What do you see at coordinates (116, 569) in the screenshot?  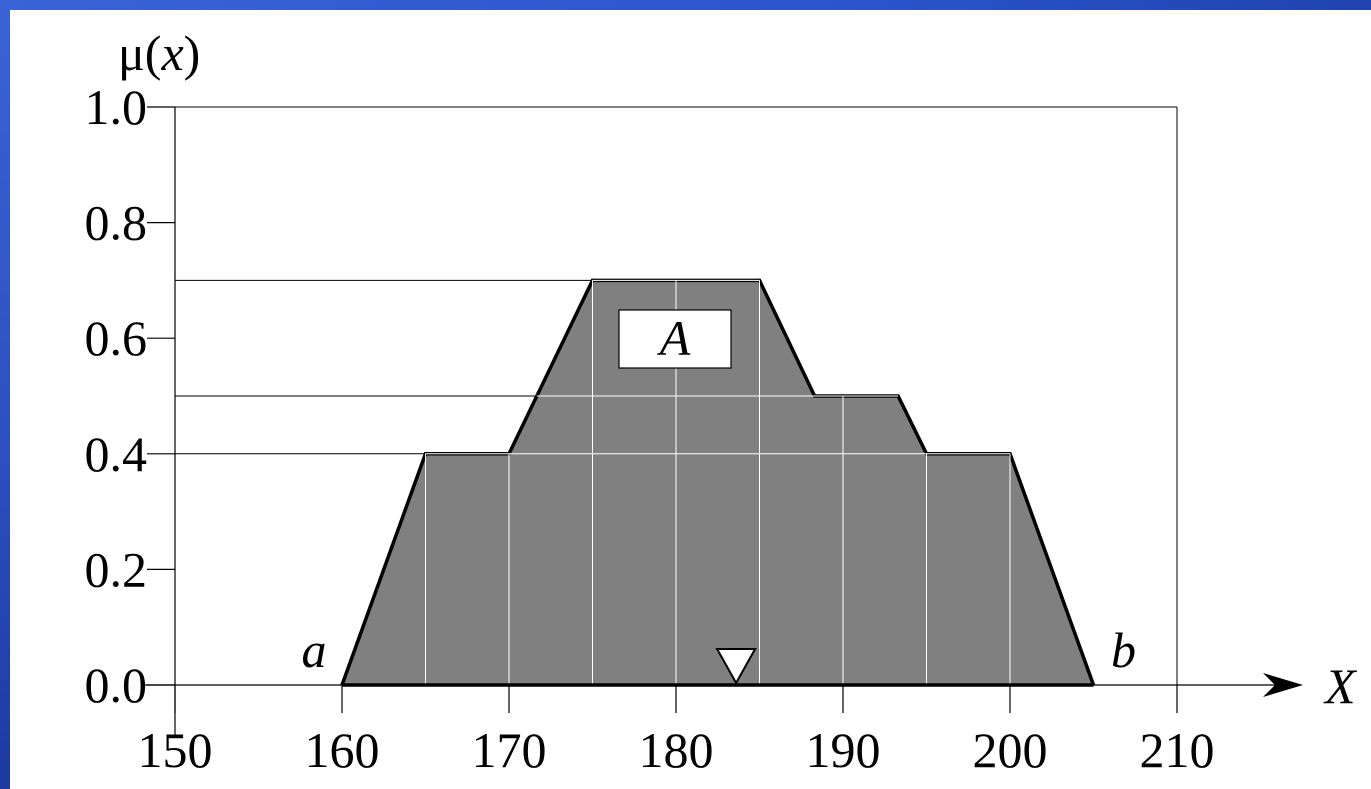 I see `y-tick-label: 0.2` at bounding box center [116, 569].